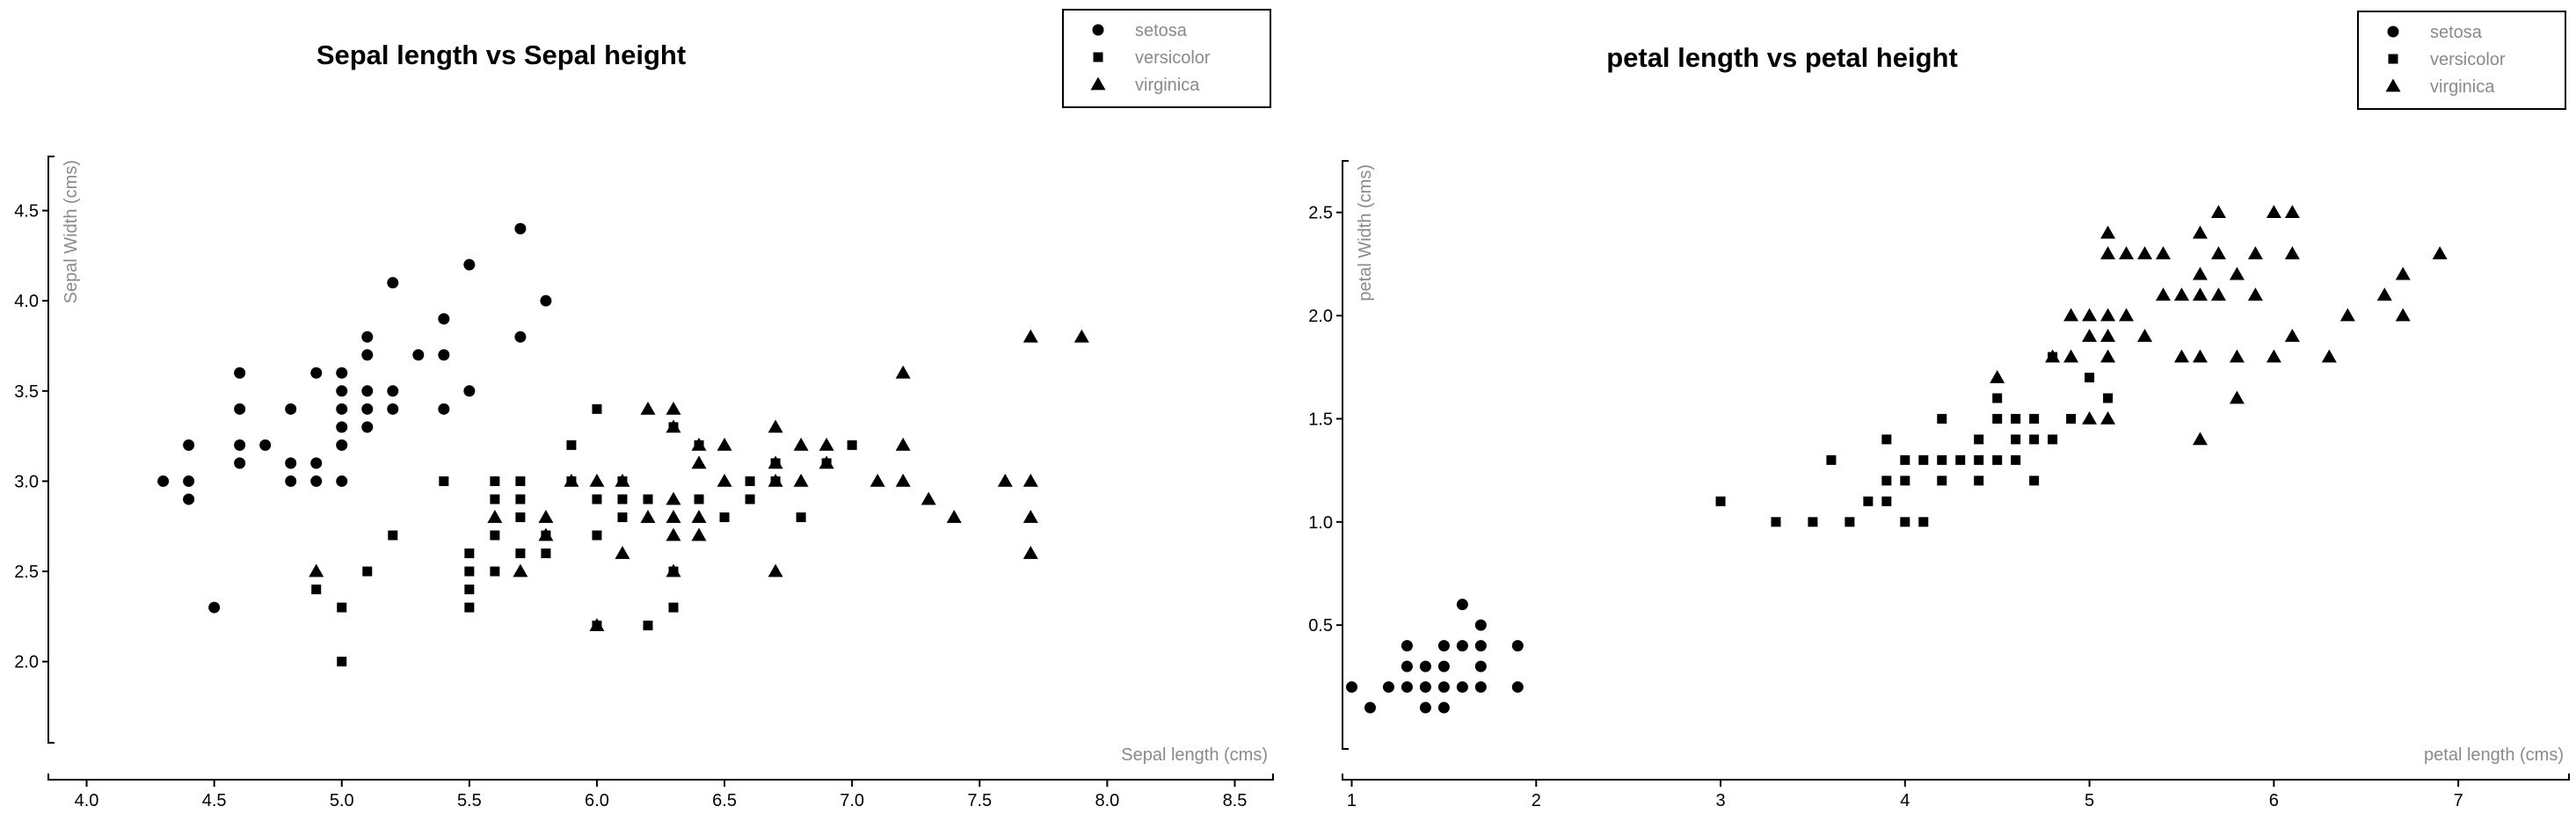  Describe the element at coordinates (214, 800) in the screenshot. I see `x-tick-label: 4.5` at that location.